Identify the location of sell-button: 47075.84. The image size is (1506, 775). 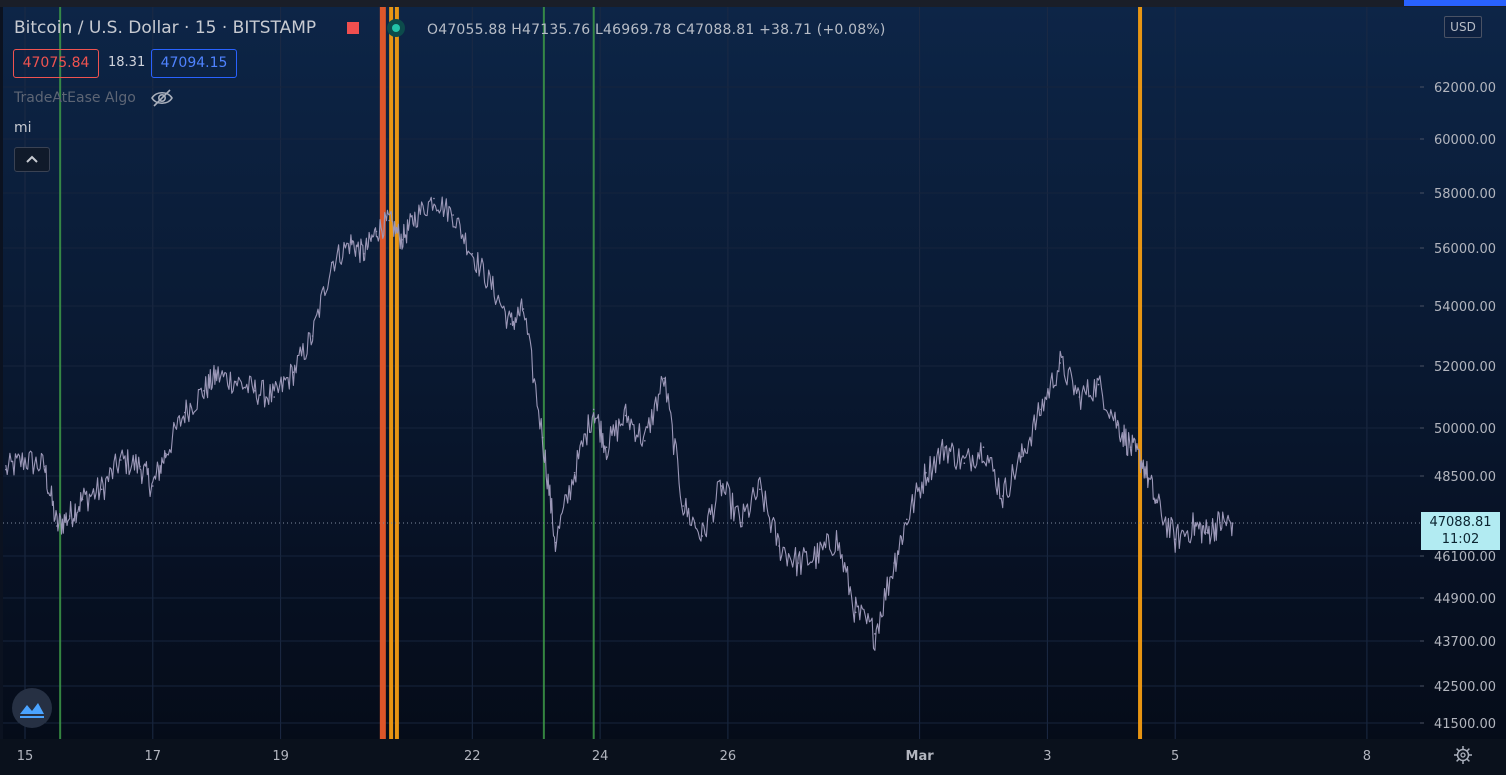
(56, 63).